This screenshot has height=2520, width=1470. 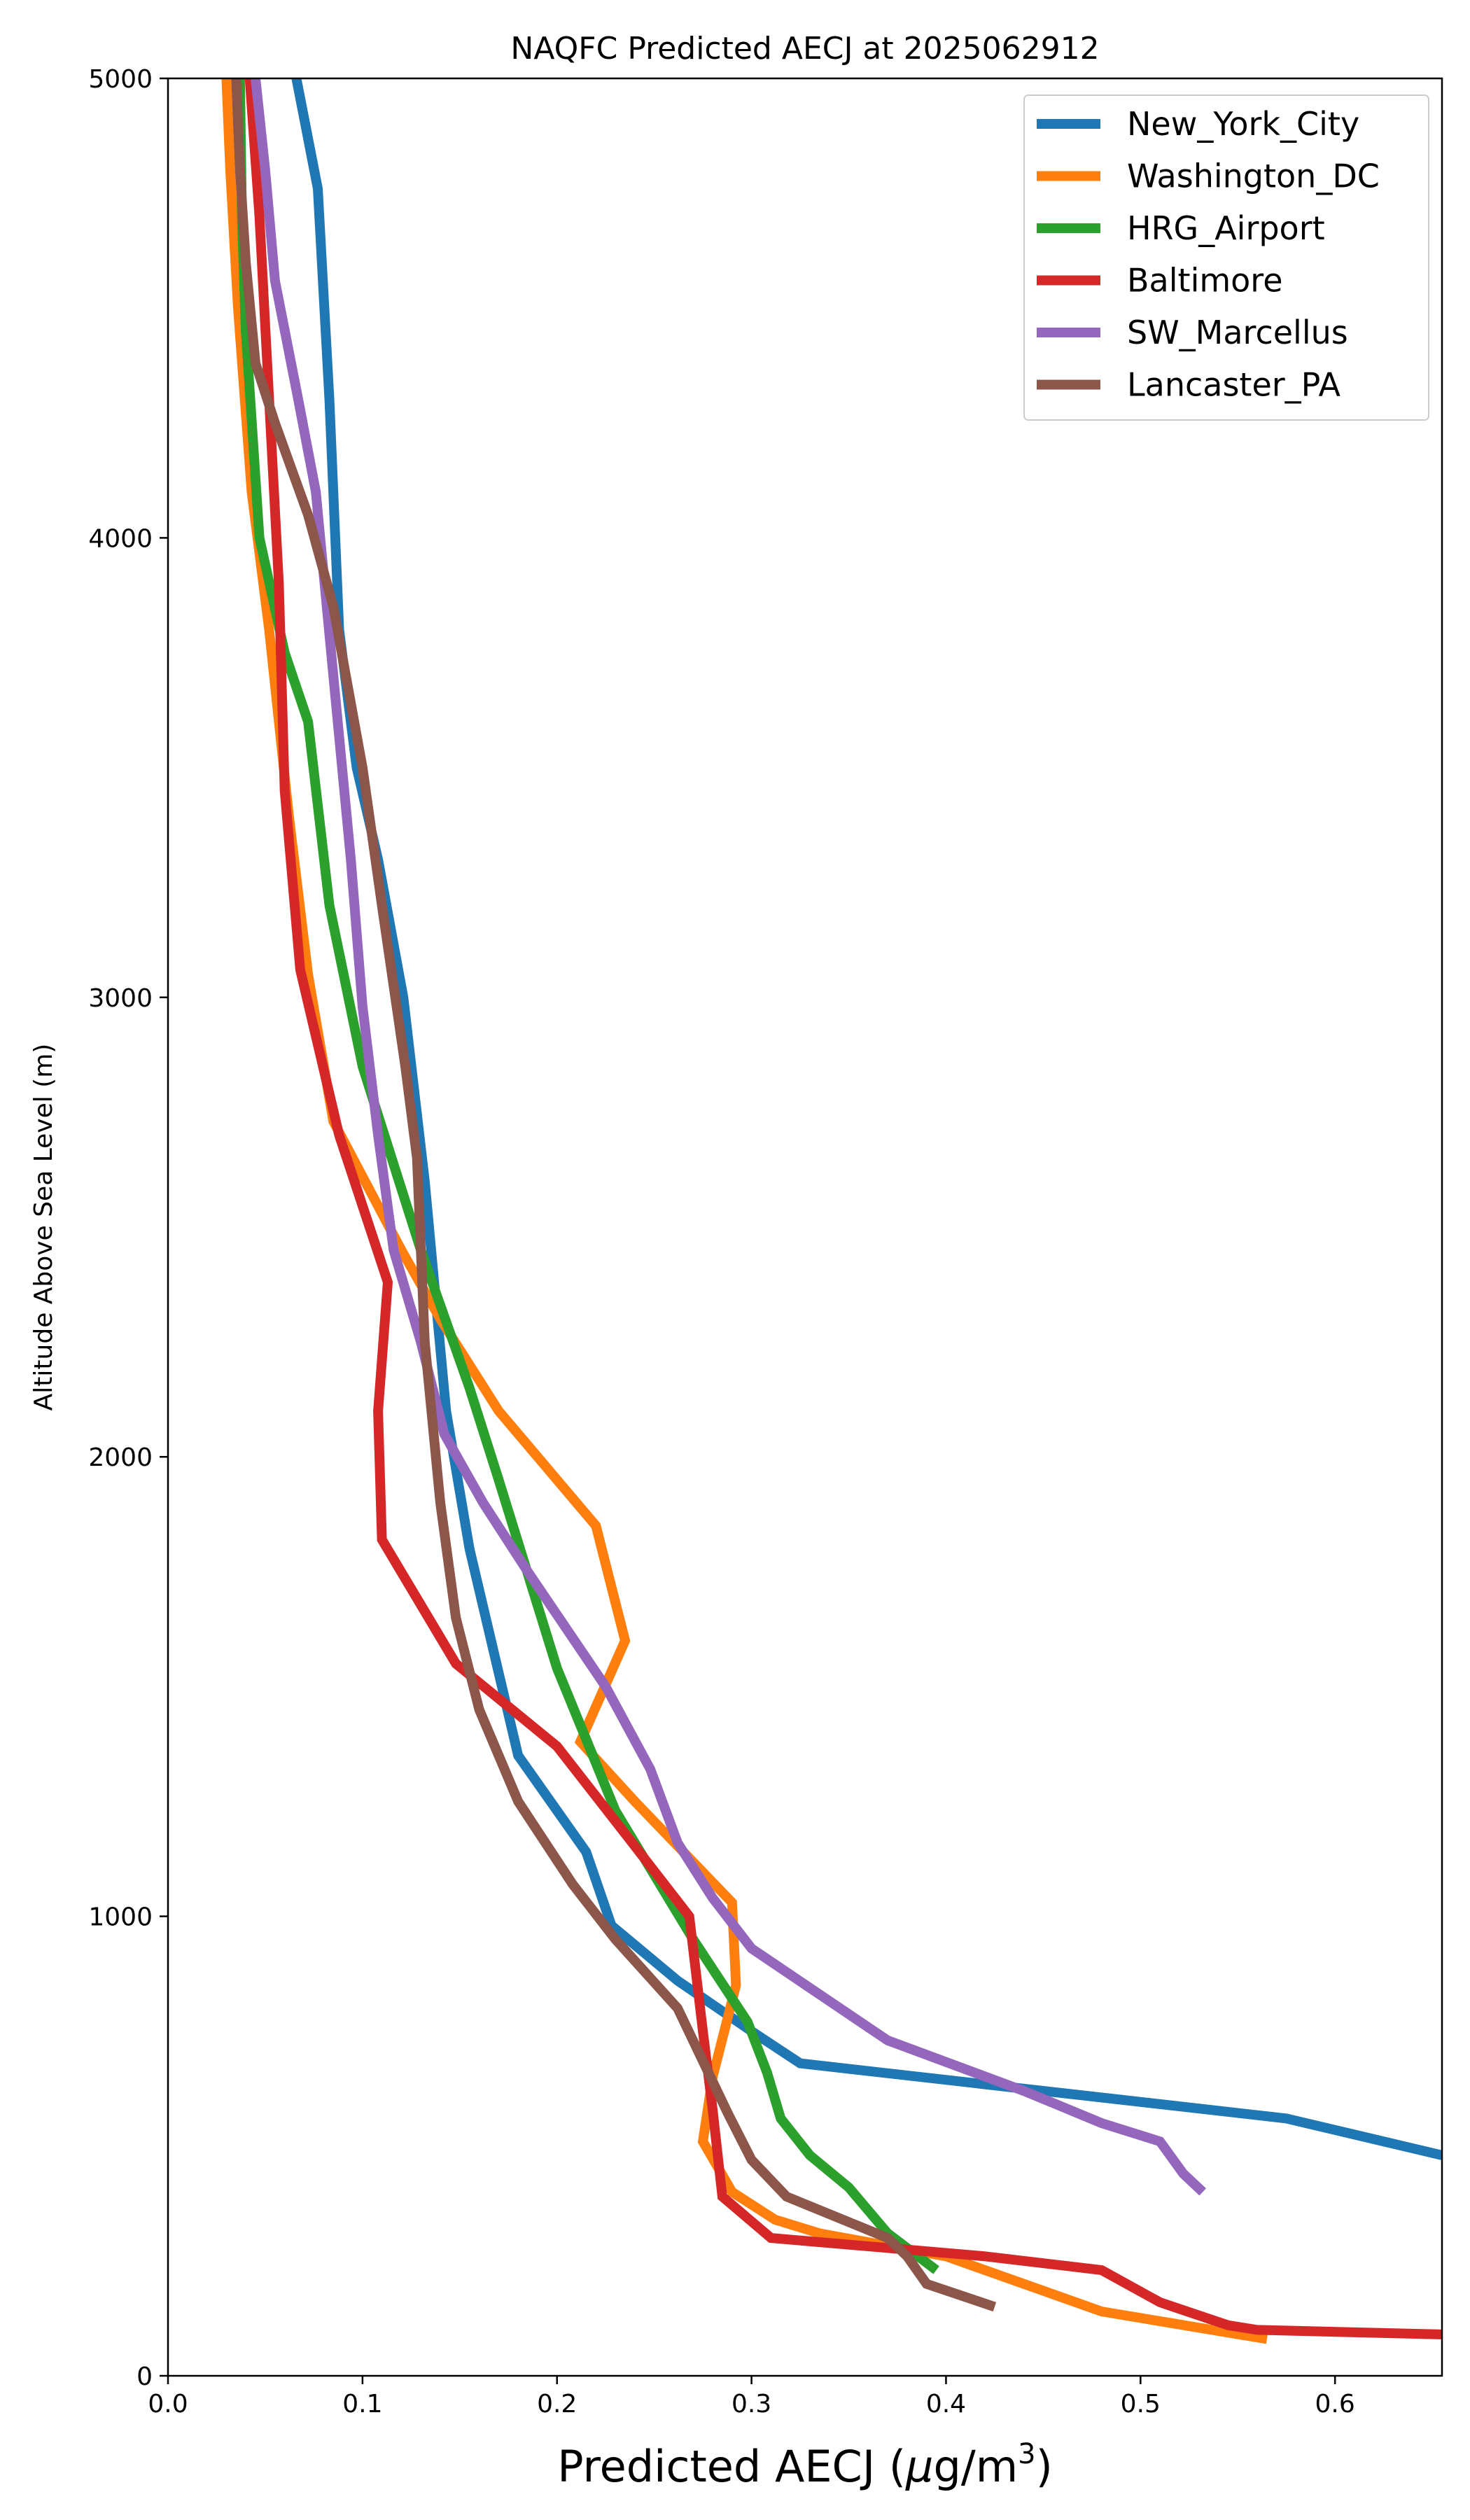 I want to click on y-tick-label: 1000, so click(x=120, y=1917).